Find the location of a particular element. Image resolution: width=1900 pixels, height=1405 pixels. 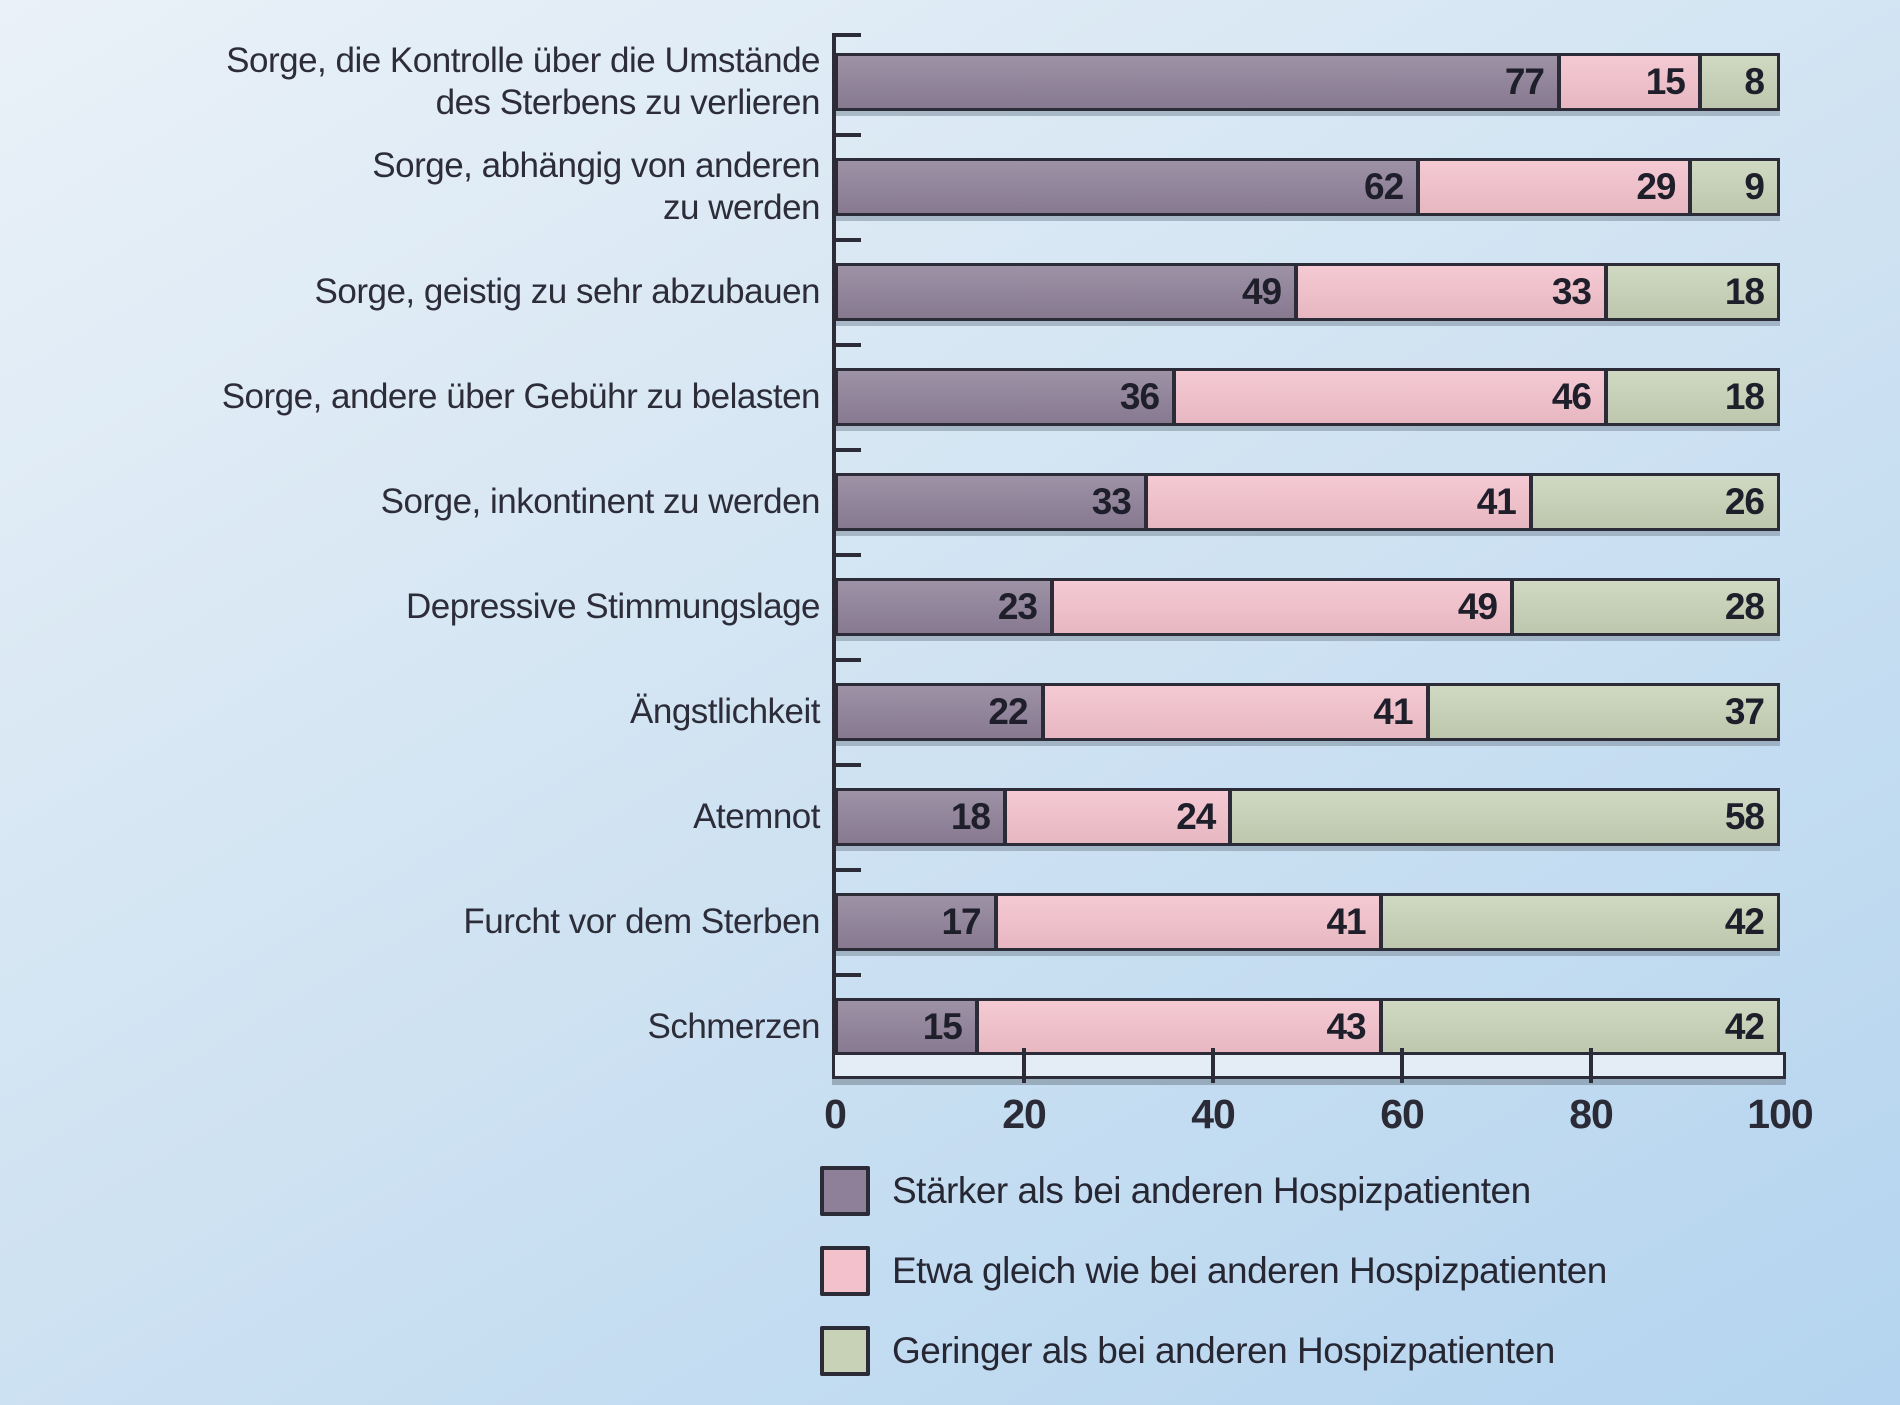

x-axis-tick-label: 100 is located at coordinates (1780, 1114).